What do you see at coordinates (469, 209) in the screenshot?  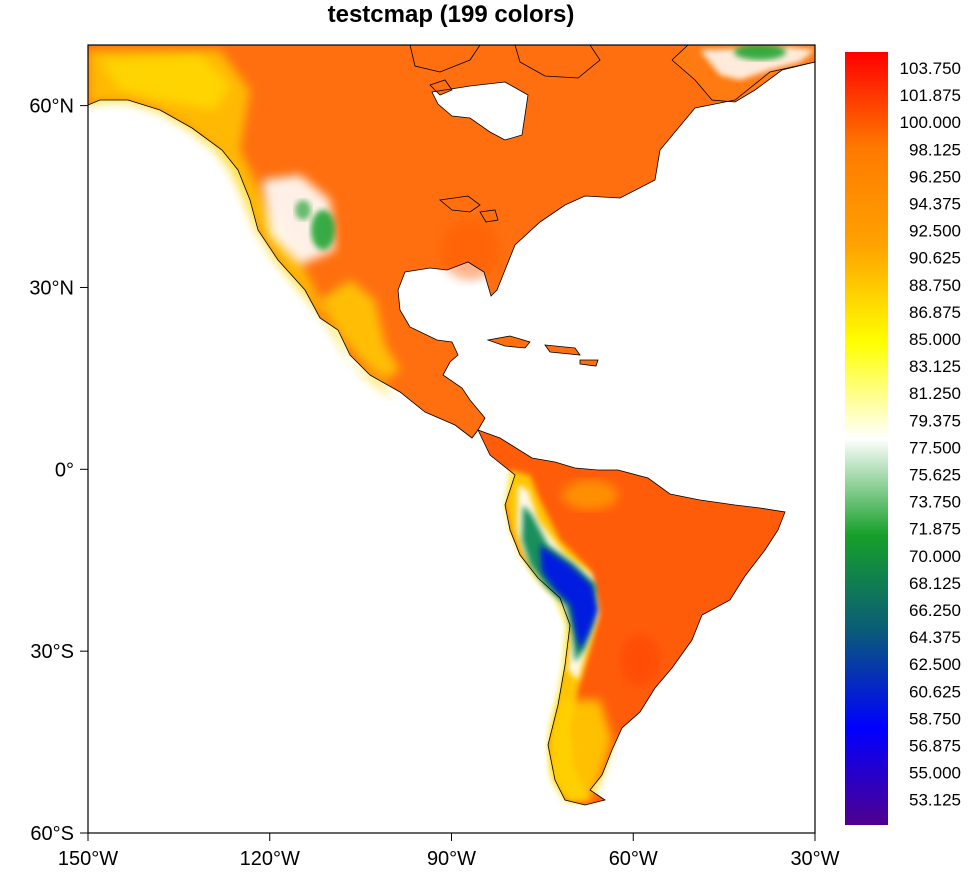 I see `coastline-great-lakes` at bounding box center [469, 209].